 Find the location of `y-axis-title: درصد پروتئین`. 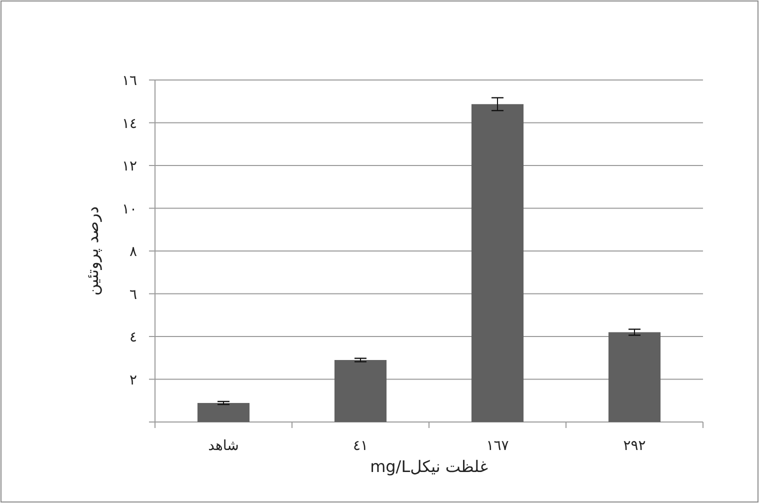

y-axis-title: درصد پروتئین is located at coordinates (92, 251).